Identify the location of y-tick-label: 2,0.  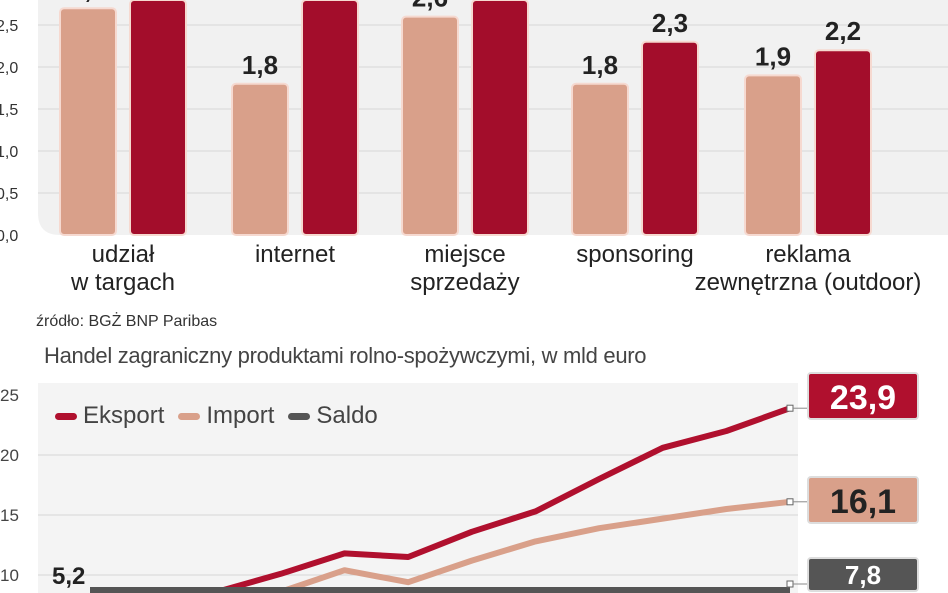
(9, 68).